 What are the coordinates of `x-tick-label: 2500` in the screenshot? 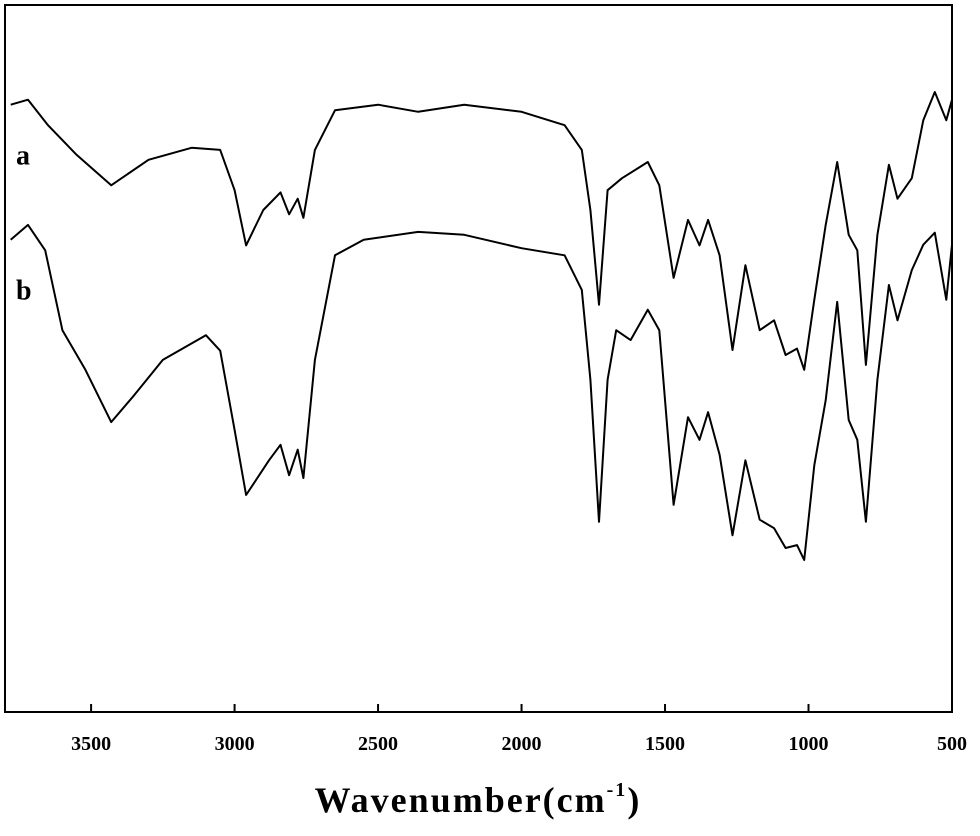 It's located at (378, 744).